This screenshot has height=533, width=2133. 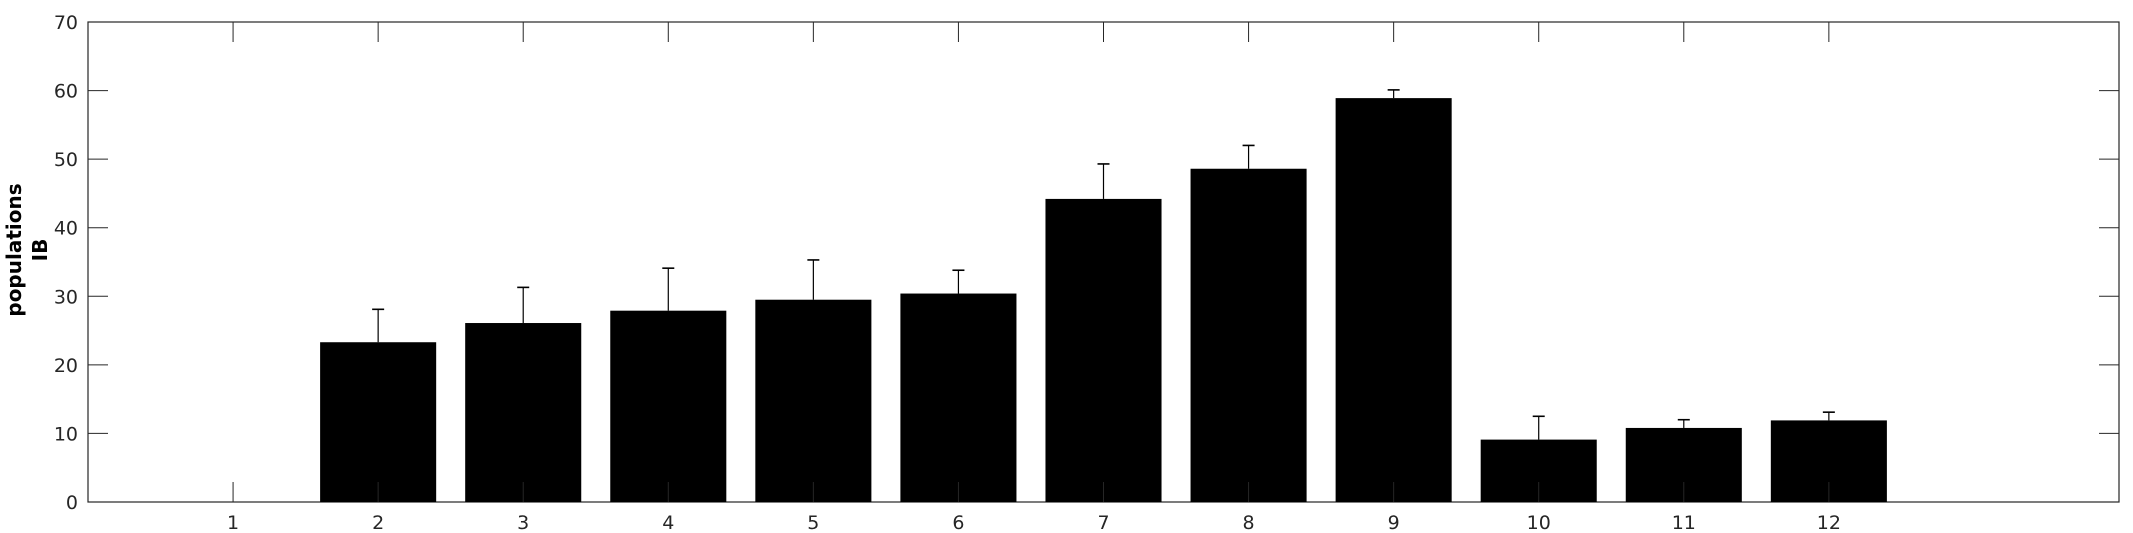 What do you see at coordinates (66, 297) in the screenshot?
I see `y-tick-label-30: 30` at bounding box center [66, 297].